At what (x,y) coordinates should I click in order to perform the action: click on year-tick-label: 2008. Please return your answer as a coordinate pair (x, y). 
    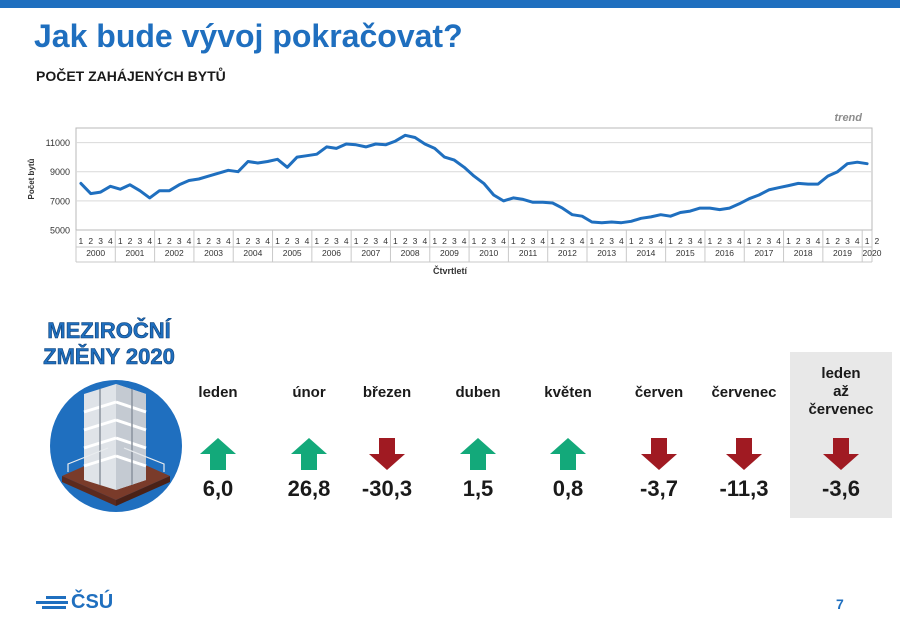
    Looking at the image, I should click on (410, 253).